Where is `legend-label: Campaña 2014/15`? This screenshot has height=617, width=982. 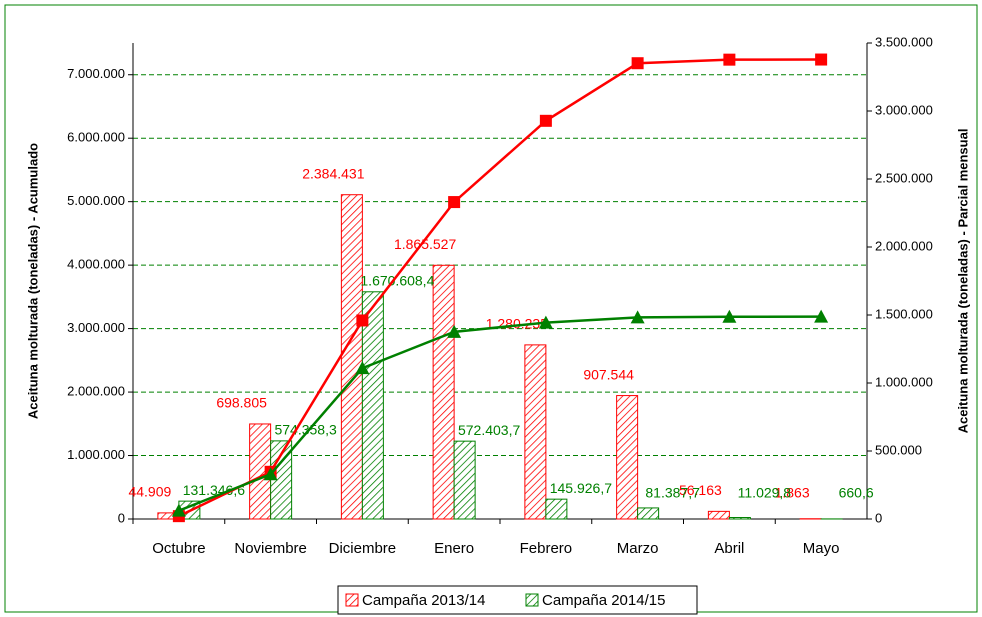 legend-label: Campaña 2014/15 is located at coordinates (603, 600).